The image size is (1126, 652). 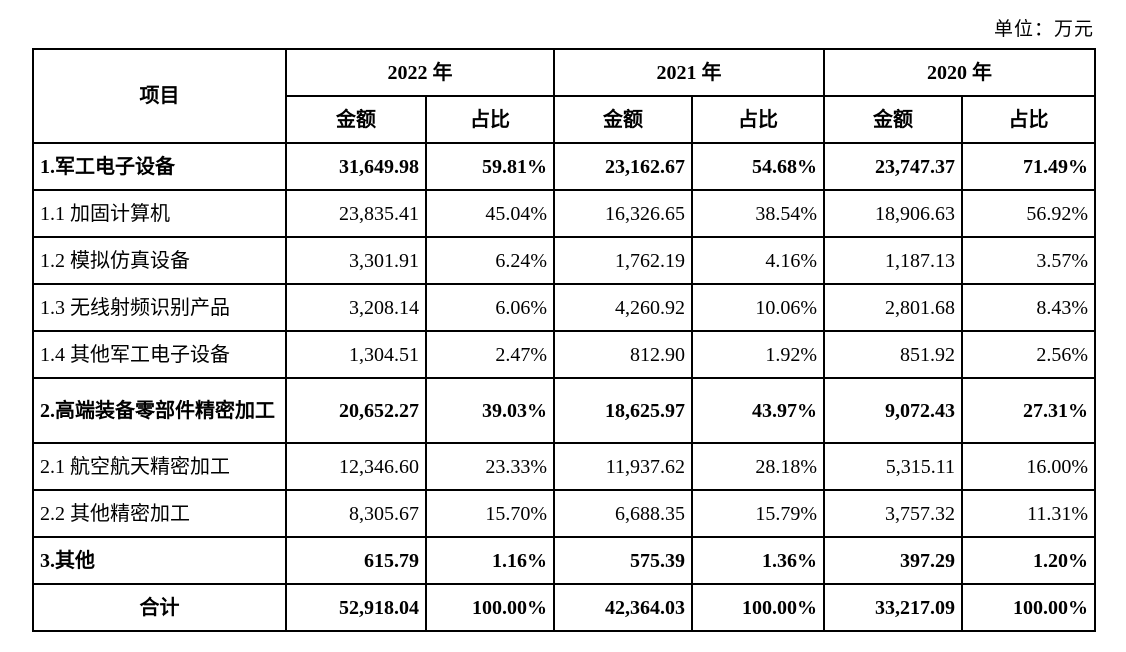 I want to click on cell-amount-2022: 31,649.98, so click(x=356, y=166).